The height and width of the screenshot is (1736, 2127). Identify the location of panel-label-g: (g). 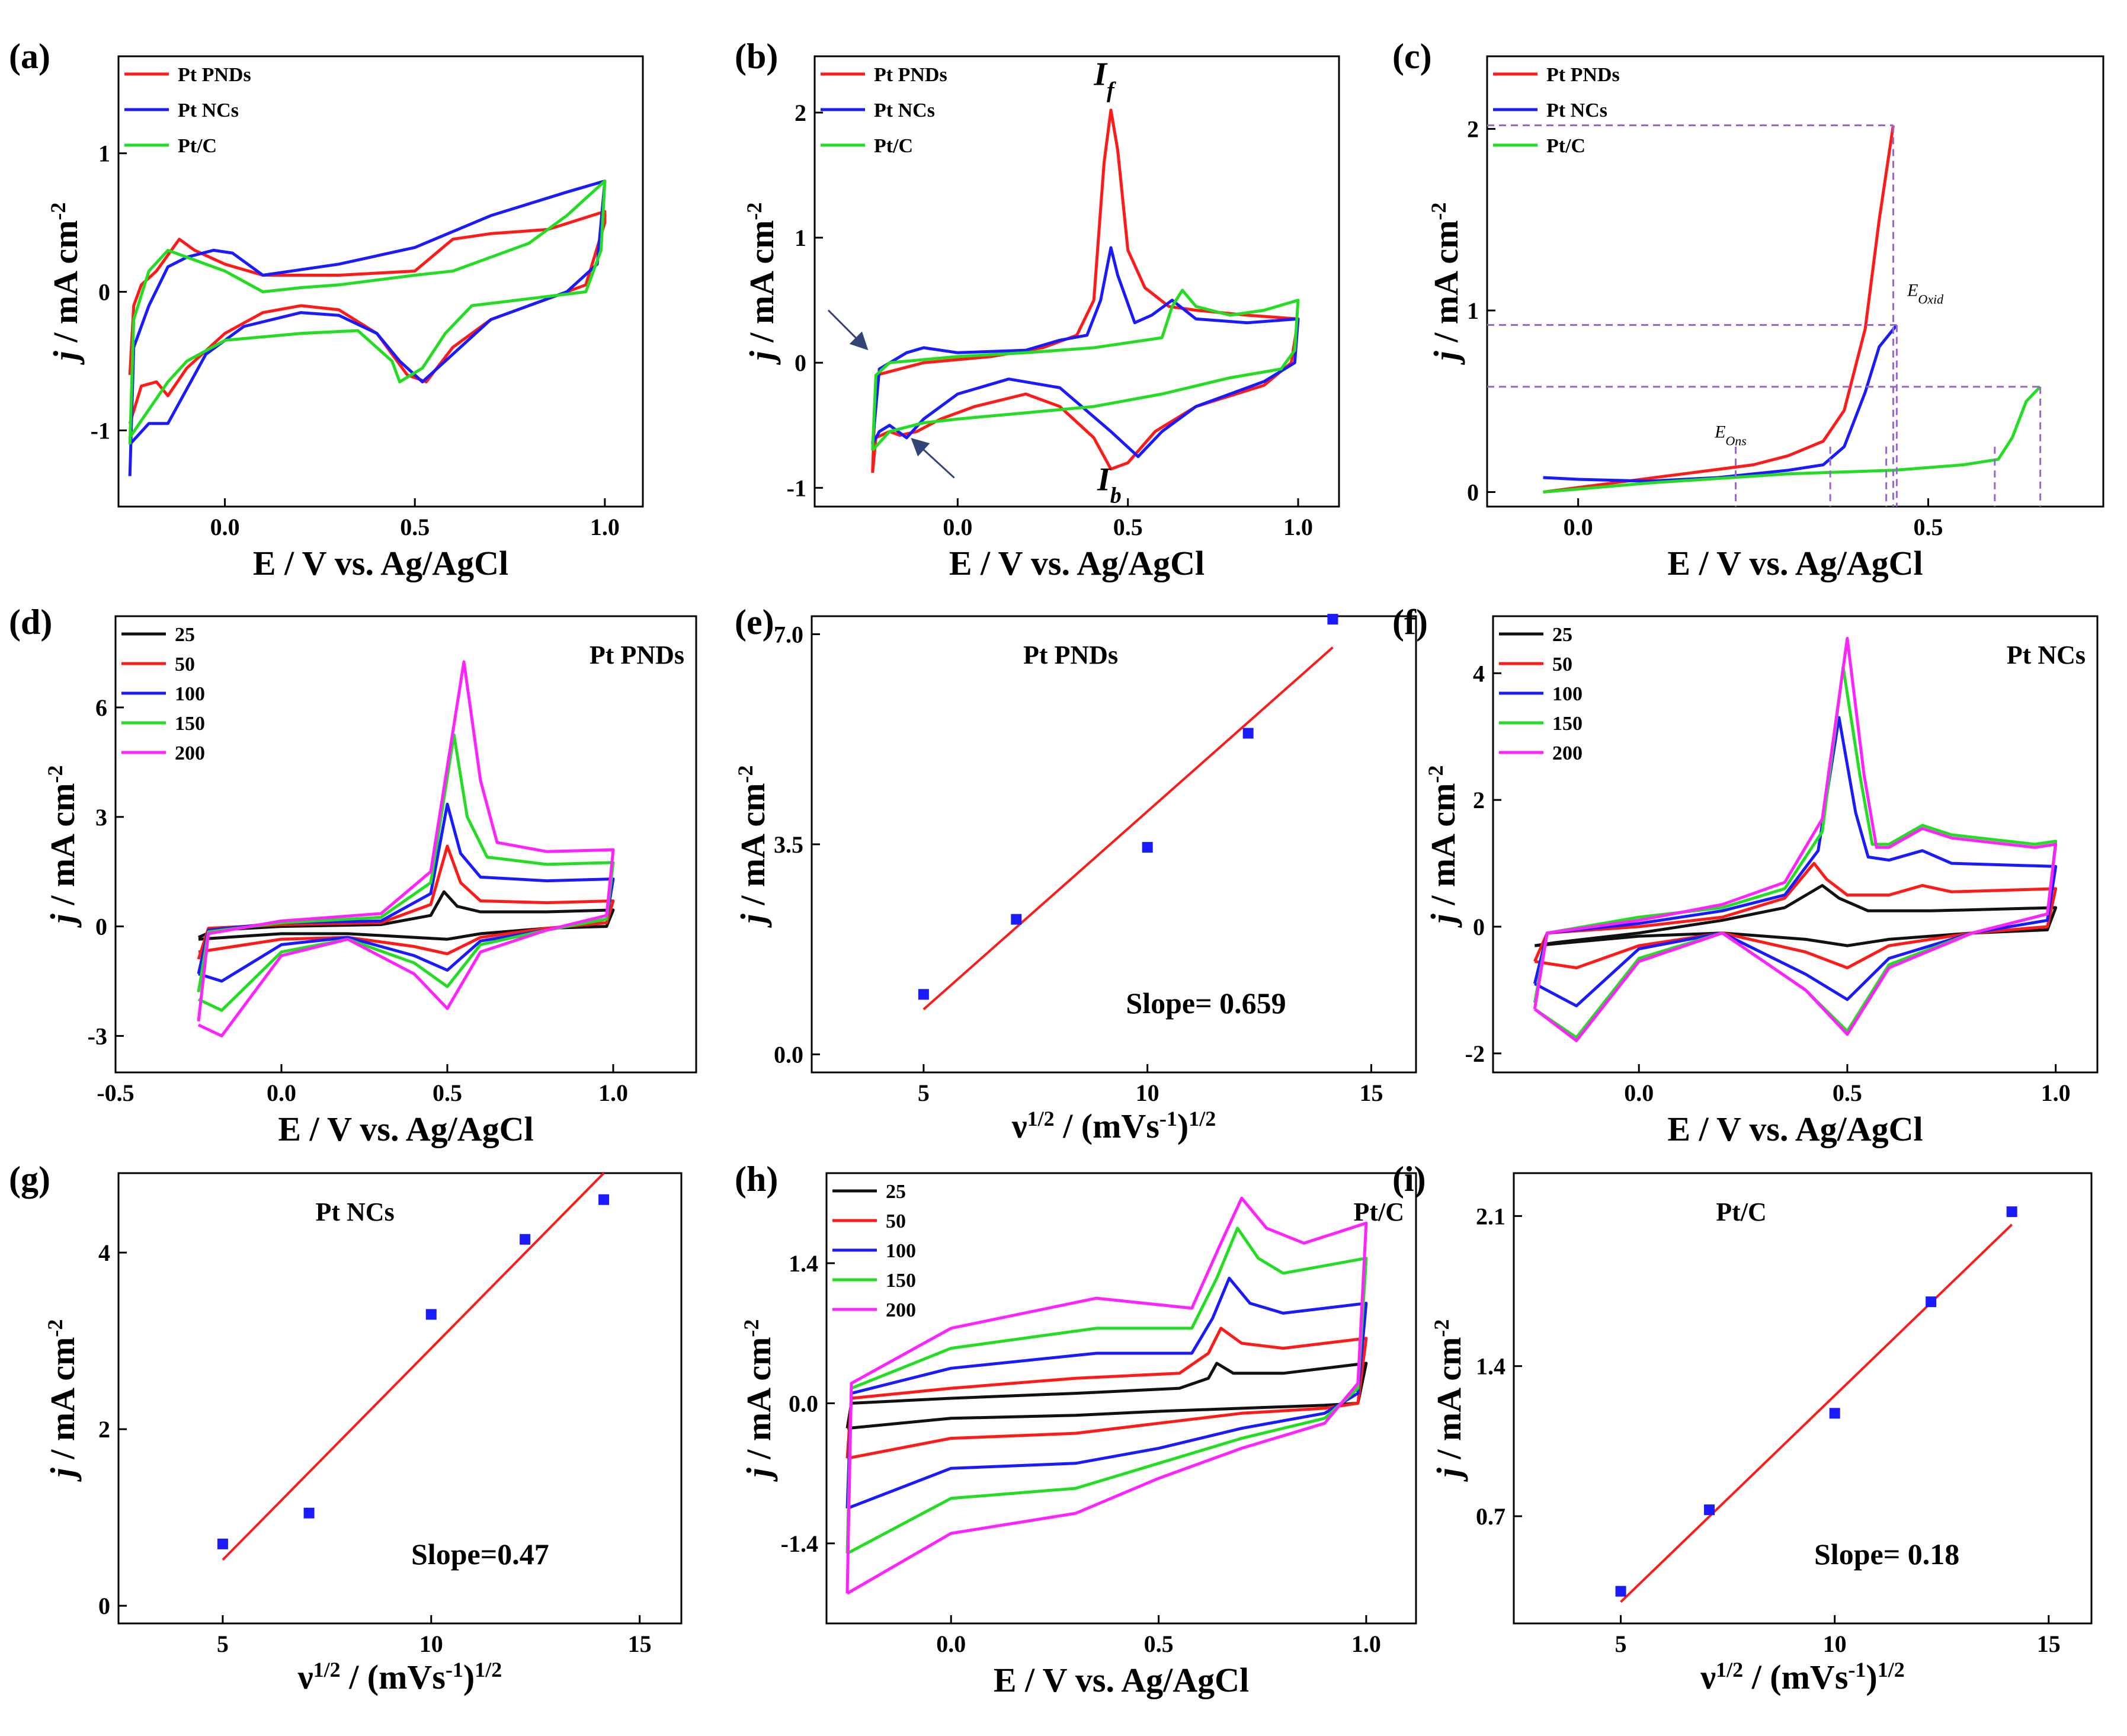
(29, 1179).